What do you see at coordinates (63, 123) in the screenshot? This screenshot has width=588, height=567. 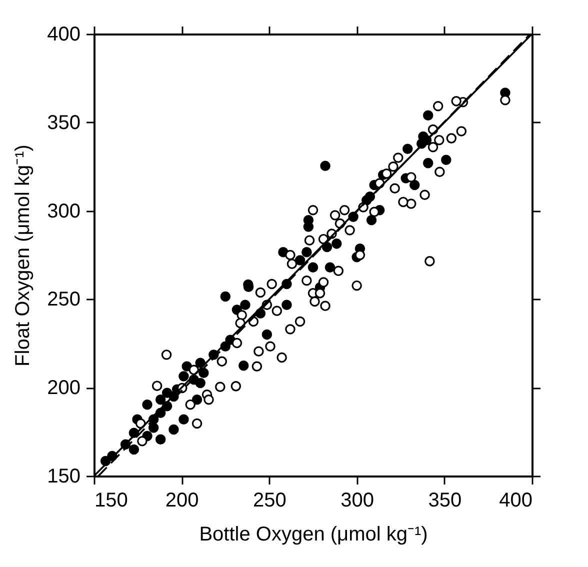 I see `y-tick-label: 350` at bounding box center [63, 123].